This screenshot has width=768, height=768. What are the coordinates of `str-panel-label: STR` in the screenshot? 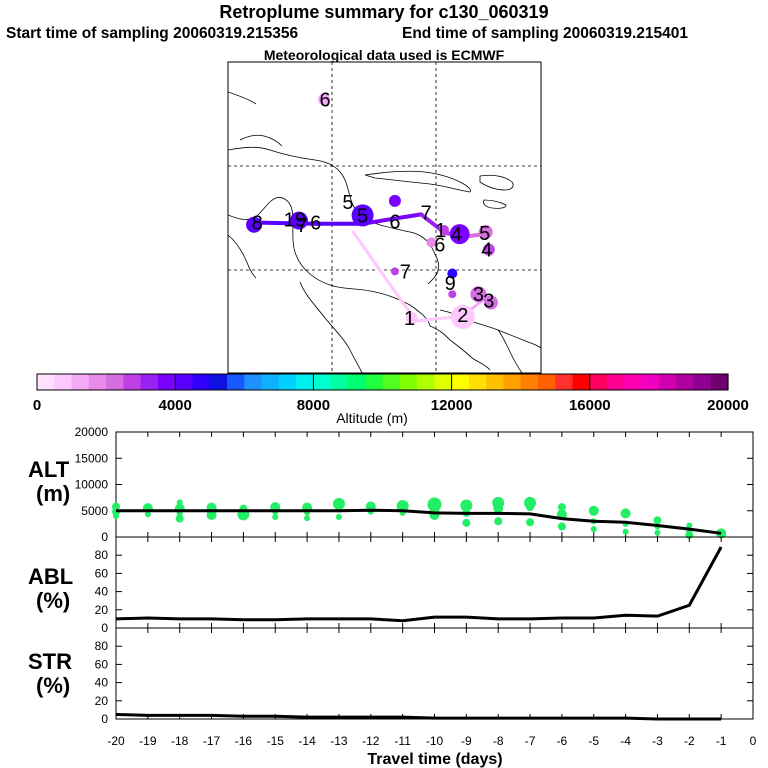 It's located at (50, 661).